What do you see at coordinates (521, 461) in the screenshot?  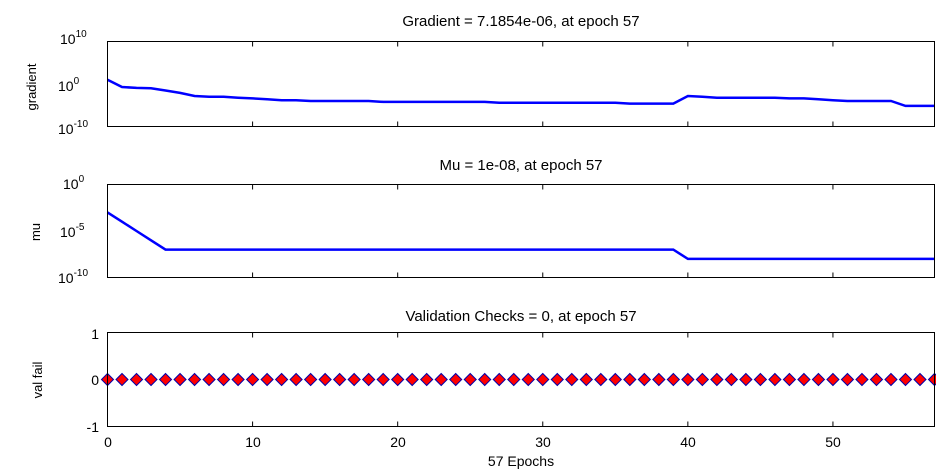 I see `x-axis-label: 57 Epochs` at bounding box center [521, 461].